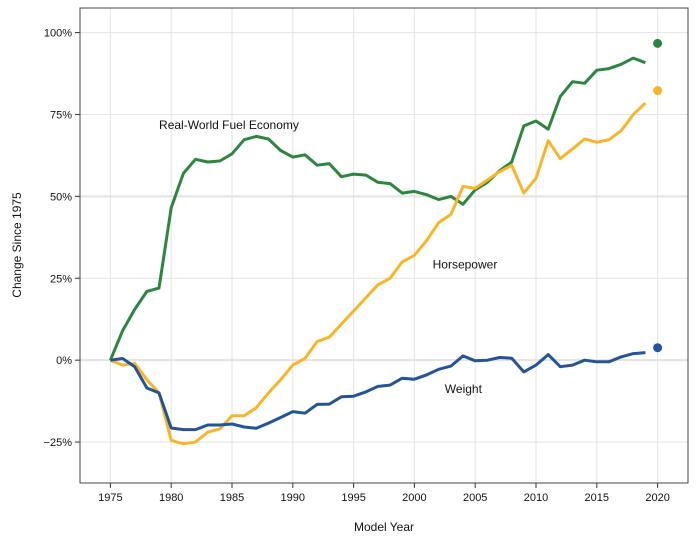 The height and width of the screenshot is (548, 700). Describe the element at coordinates (61, 279) in the screenshot. I see `y-tick-label: 25%` at that location.